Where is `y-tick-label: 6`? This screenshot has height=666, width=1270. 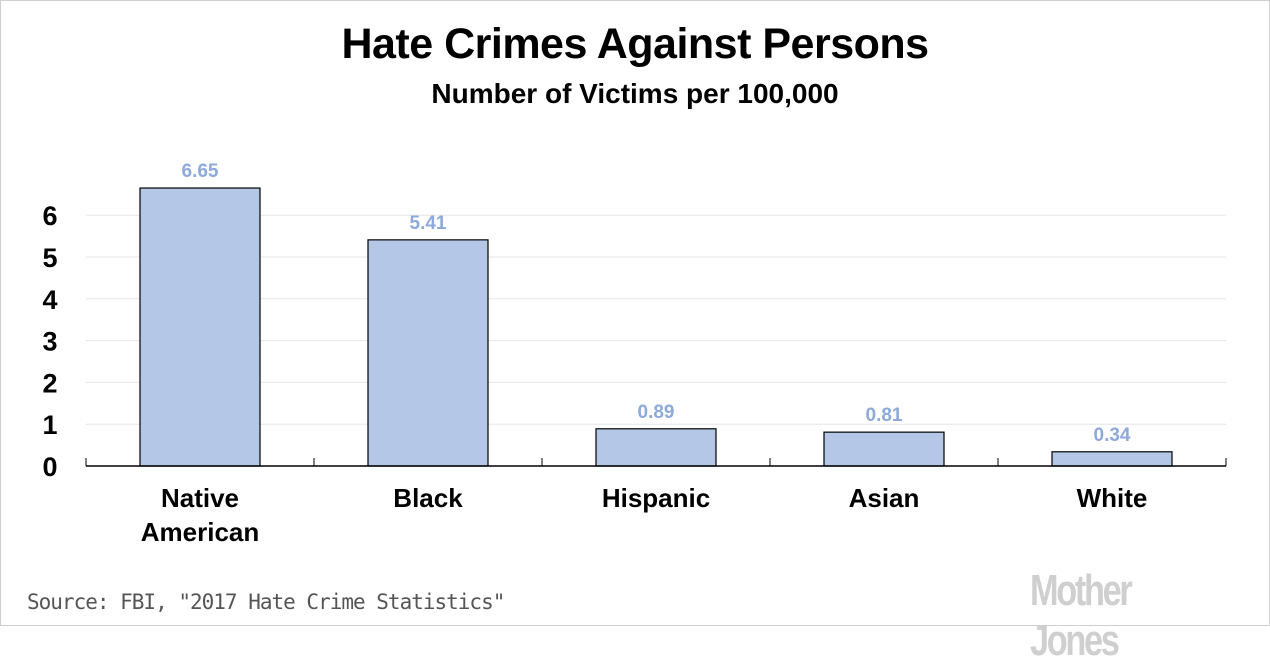 y-tick-label: 6 is located at coordinates (49, 216).